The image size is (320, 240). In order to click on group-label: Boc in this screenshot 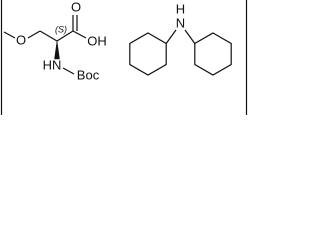, I will do `click(88, 74)`.